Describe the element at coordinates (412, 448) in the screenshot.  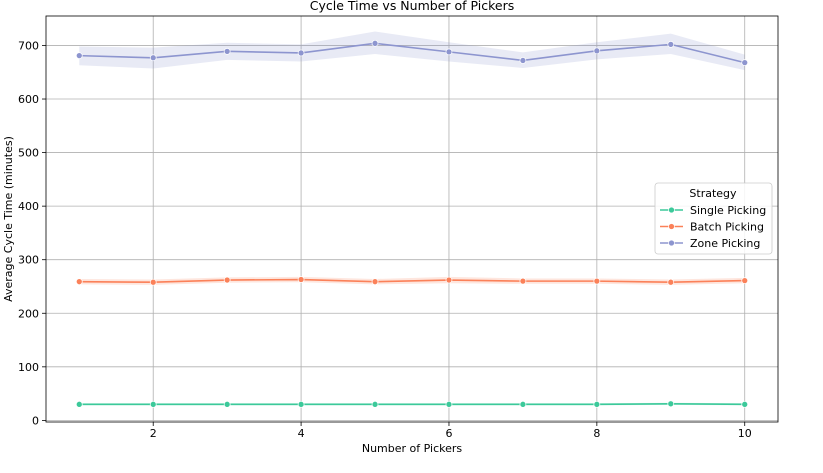
I see `x-axis-title: Number of Pickers` at that location.